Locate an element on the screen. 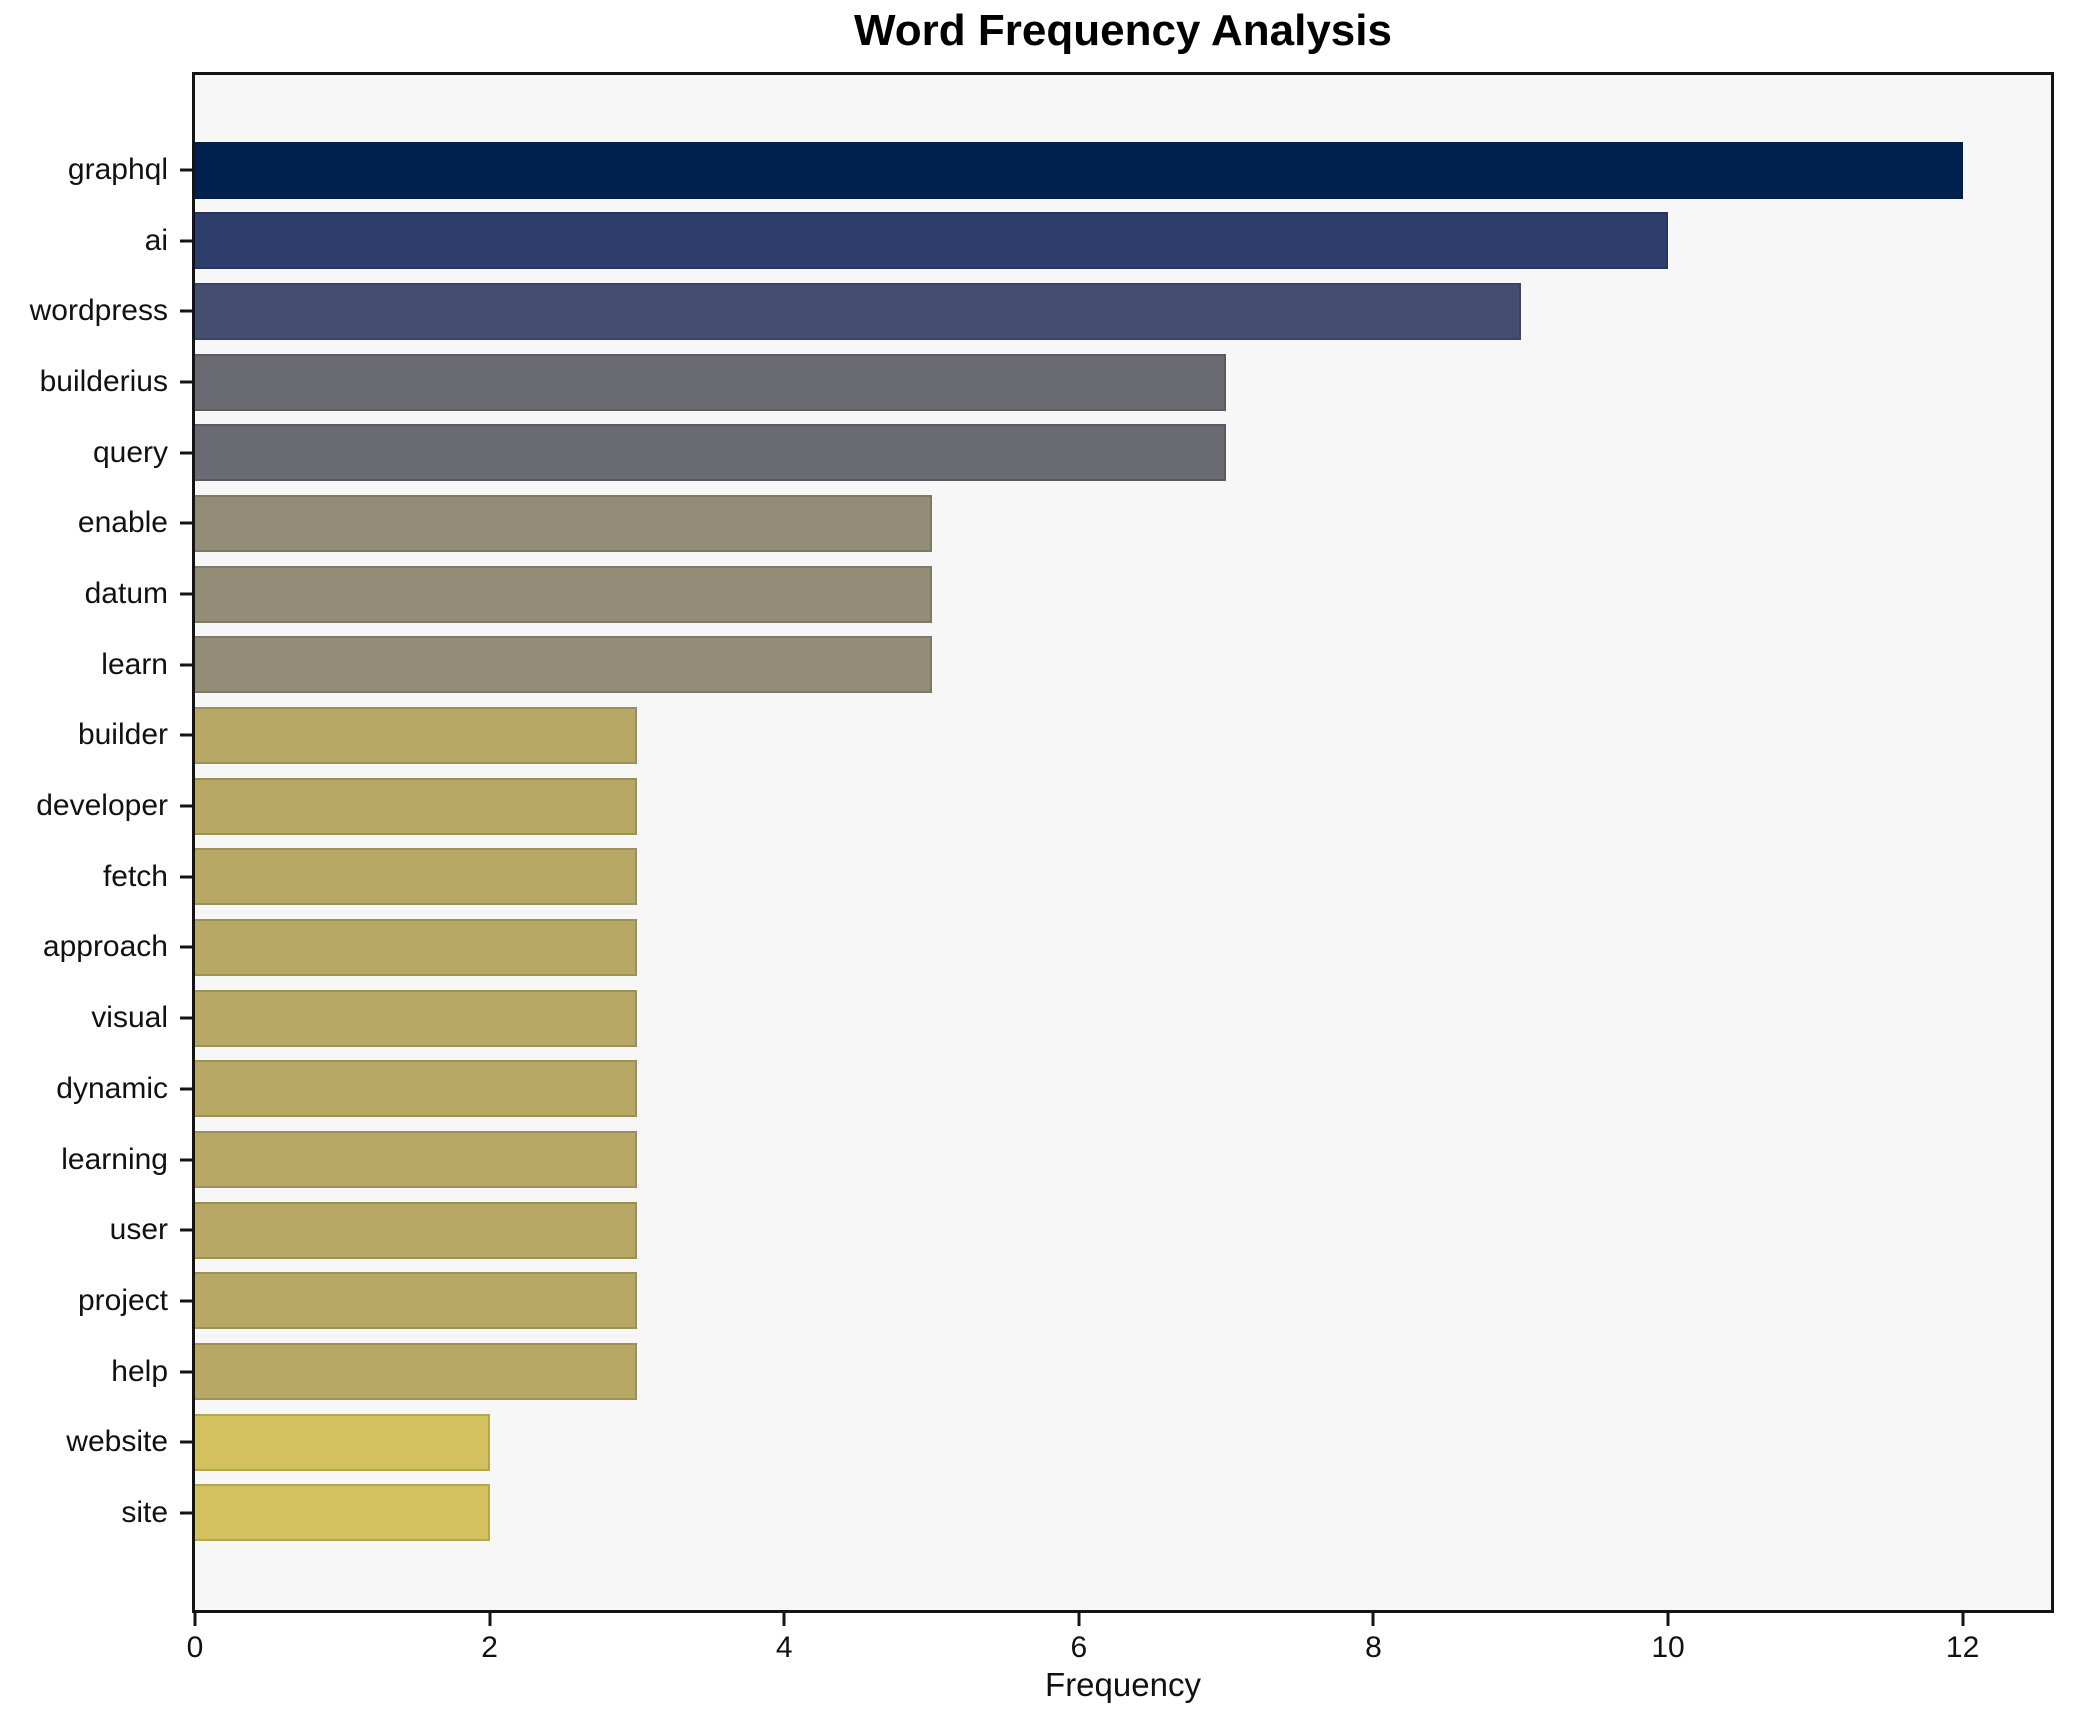 Image resolution: width=2073 pixels, height=1722 pixels. y-tick-label-developer: developer is located at coordinates (102, 806).